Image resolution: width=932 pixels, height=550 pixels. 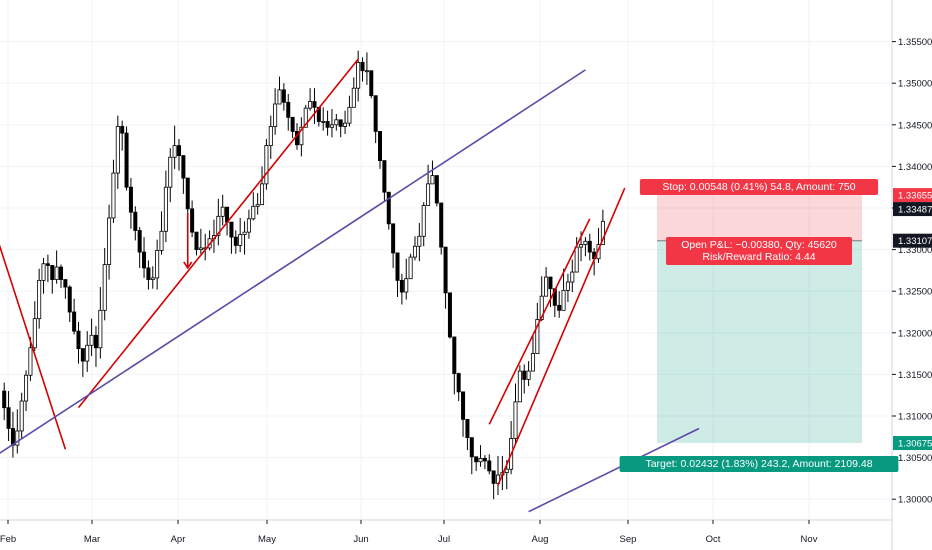 What do you see at coordinates (915, 196) in the screenshot?
I see `price-tag-label: 1.33655` at bounding box center [915, 196].